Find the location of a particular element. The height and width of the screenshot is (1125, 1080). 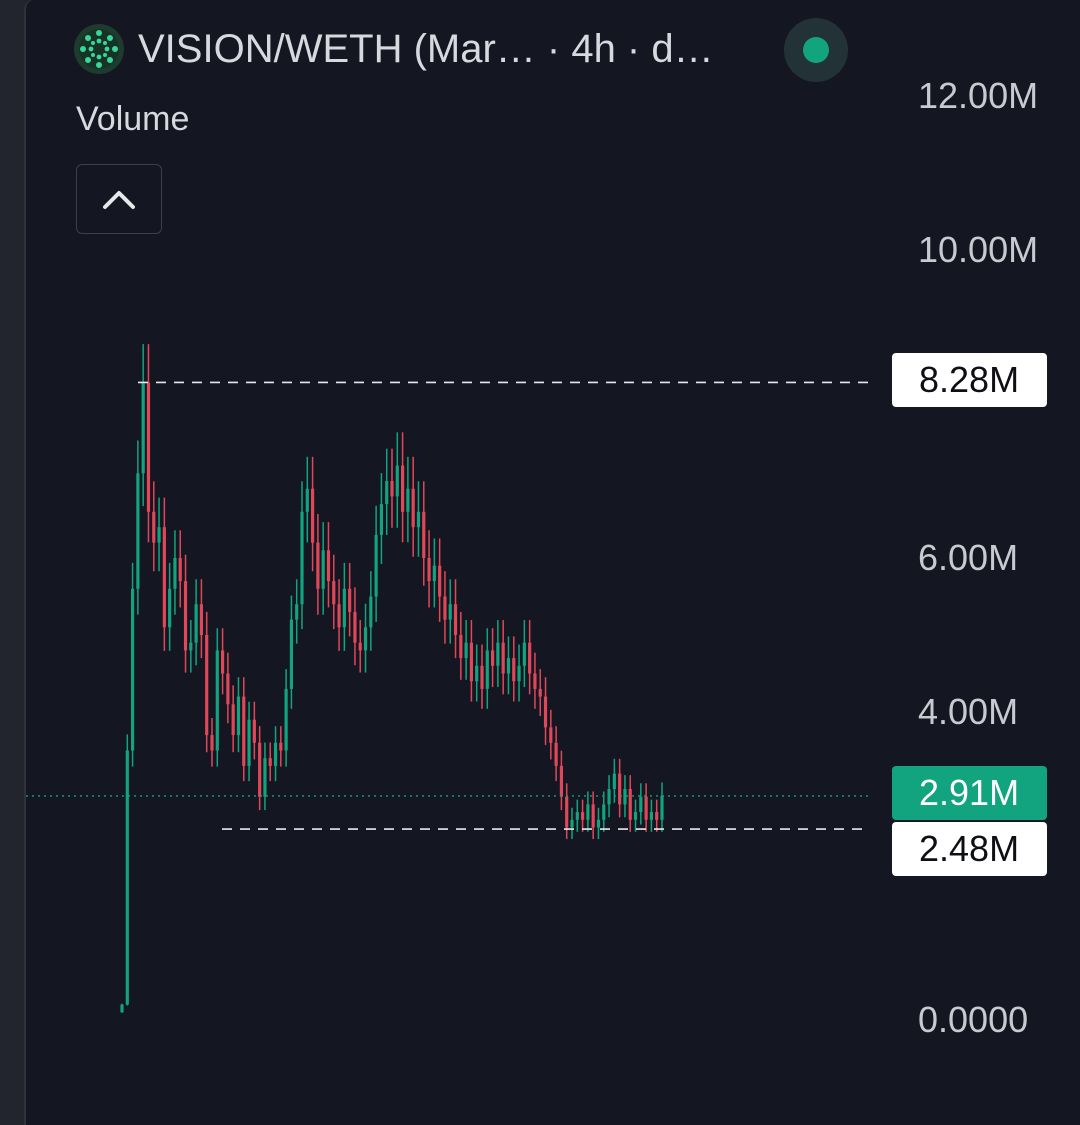

y-axis-tick: 0.0000 is located at coordinates (973, 1019).